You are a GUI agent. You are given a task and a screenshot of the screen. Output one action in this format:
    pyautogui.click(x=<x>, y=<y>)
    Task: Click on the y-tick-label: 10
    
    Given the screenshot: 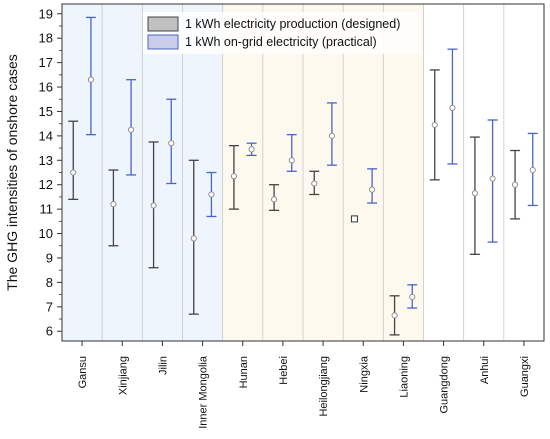 What is the action you would take?
    pyautogui.click(x=46, y=233)
    